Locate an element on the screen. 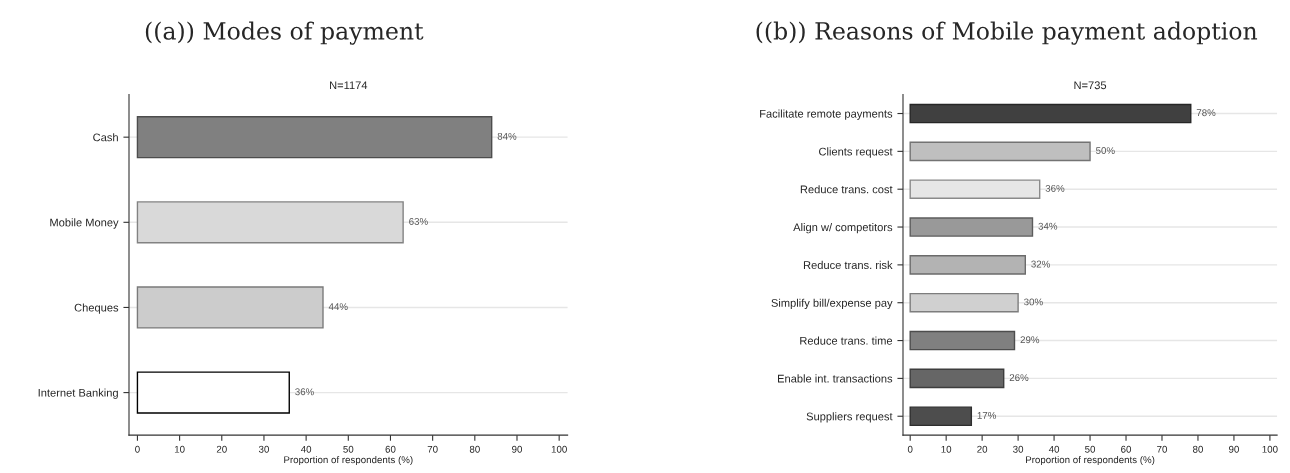  chart-title: ((a)) Modes of payment is located at coordinates (284, 33).